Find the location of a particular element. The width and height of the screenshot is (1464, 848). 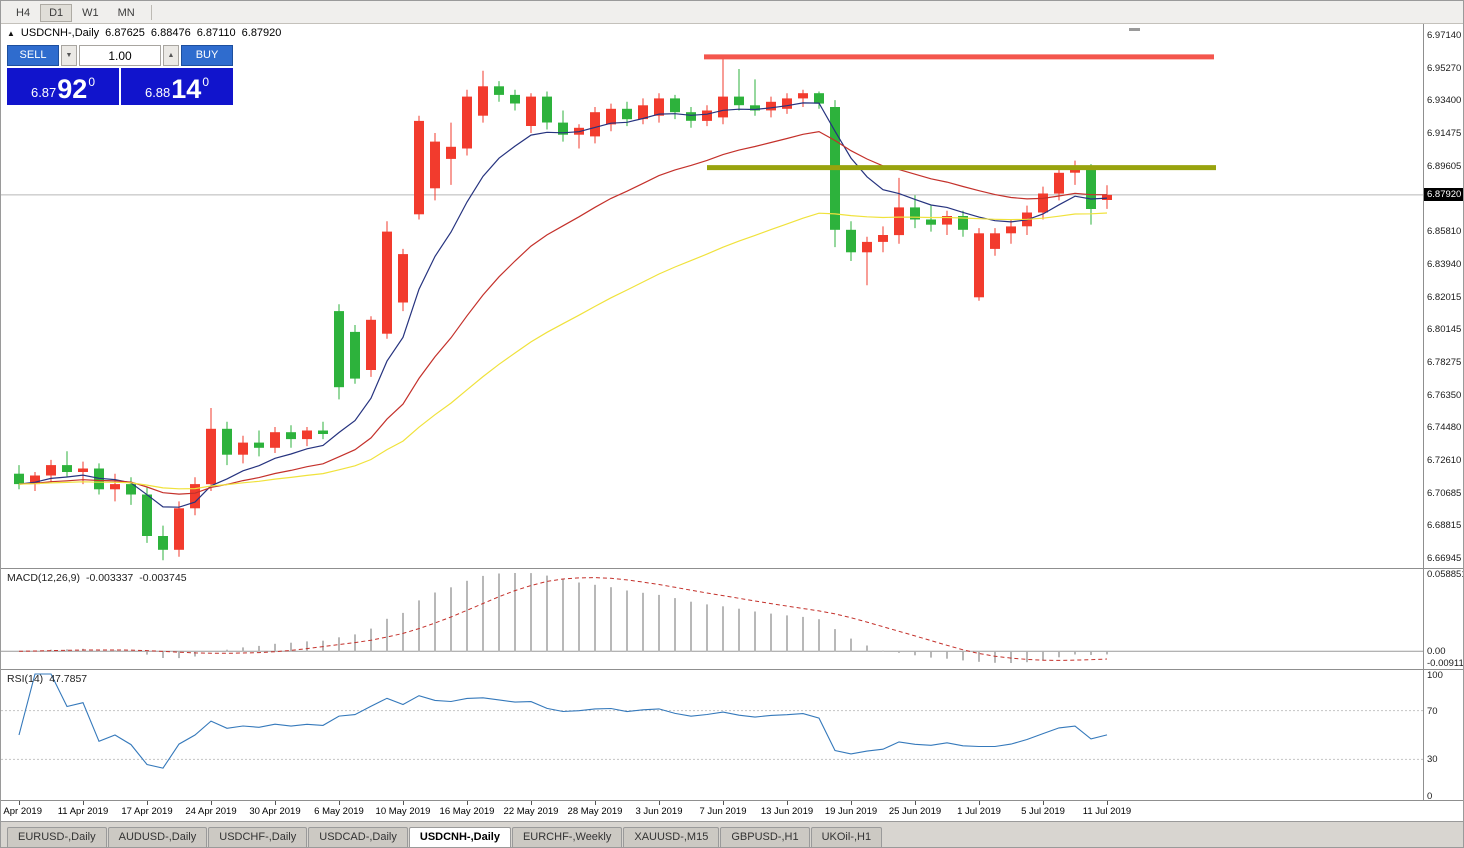

chart-symbol-label: USDCNH-,Daily is located at coordinates (60, 33).